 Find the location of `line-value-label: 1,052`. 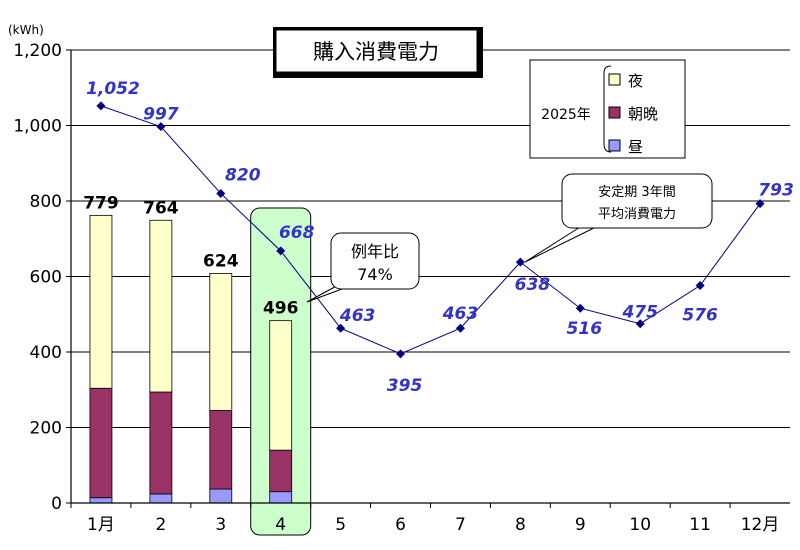

line-value-label: 1,052 is located at coordinates (113, 89).